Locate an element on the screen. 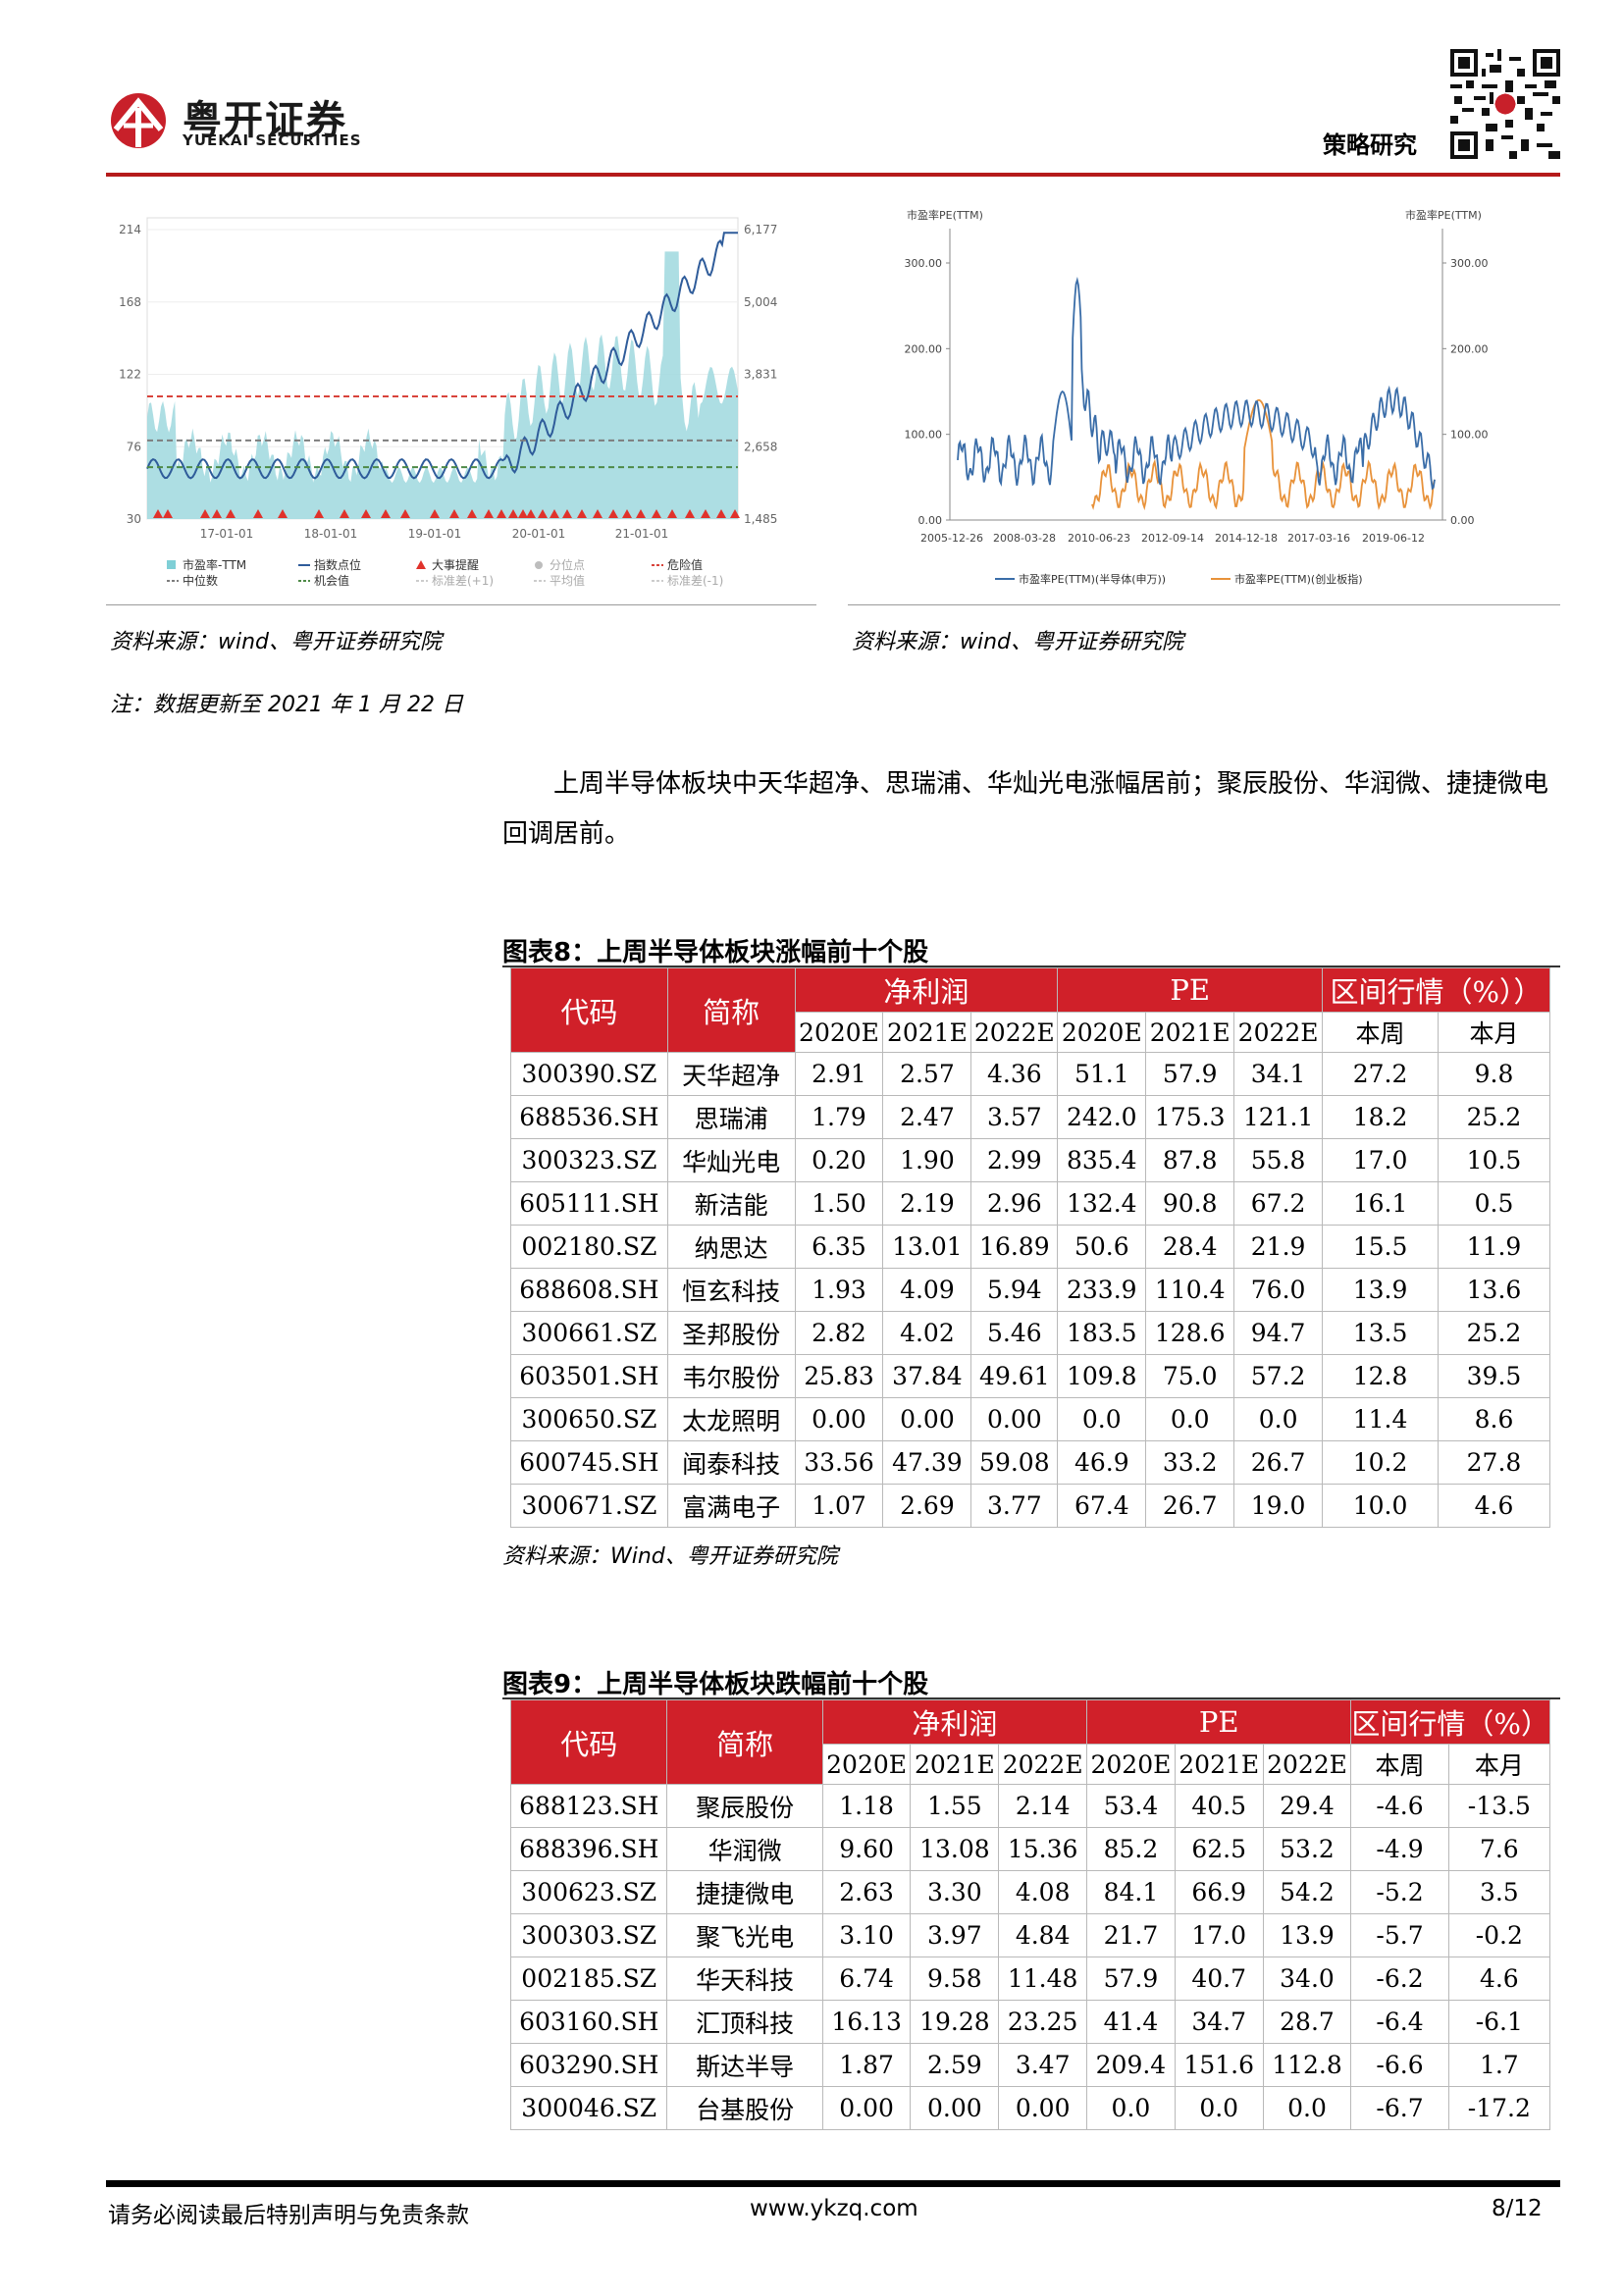 The image size is (1624, 2296). col-subheader: 本周 is located at coordinates (1399, 1764).